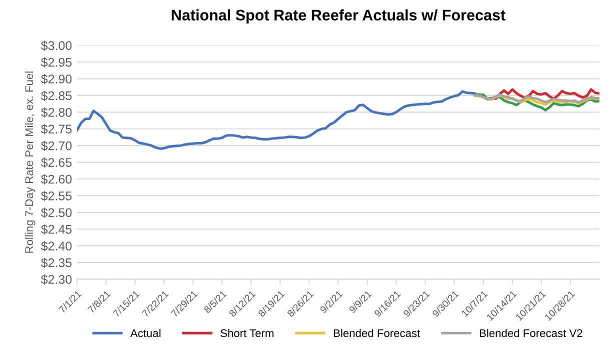 This screenshot has height=349, width=611. I want to click on chart-title: National Spot Rate Reefer Actuals w/ Forecast, so click(339, 16).